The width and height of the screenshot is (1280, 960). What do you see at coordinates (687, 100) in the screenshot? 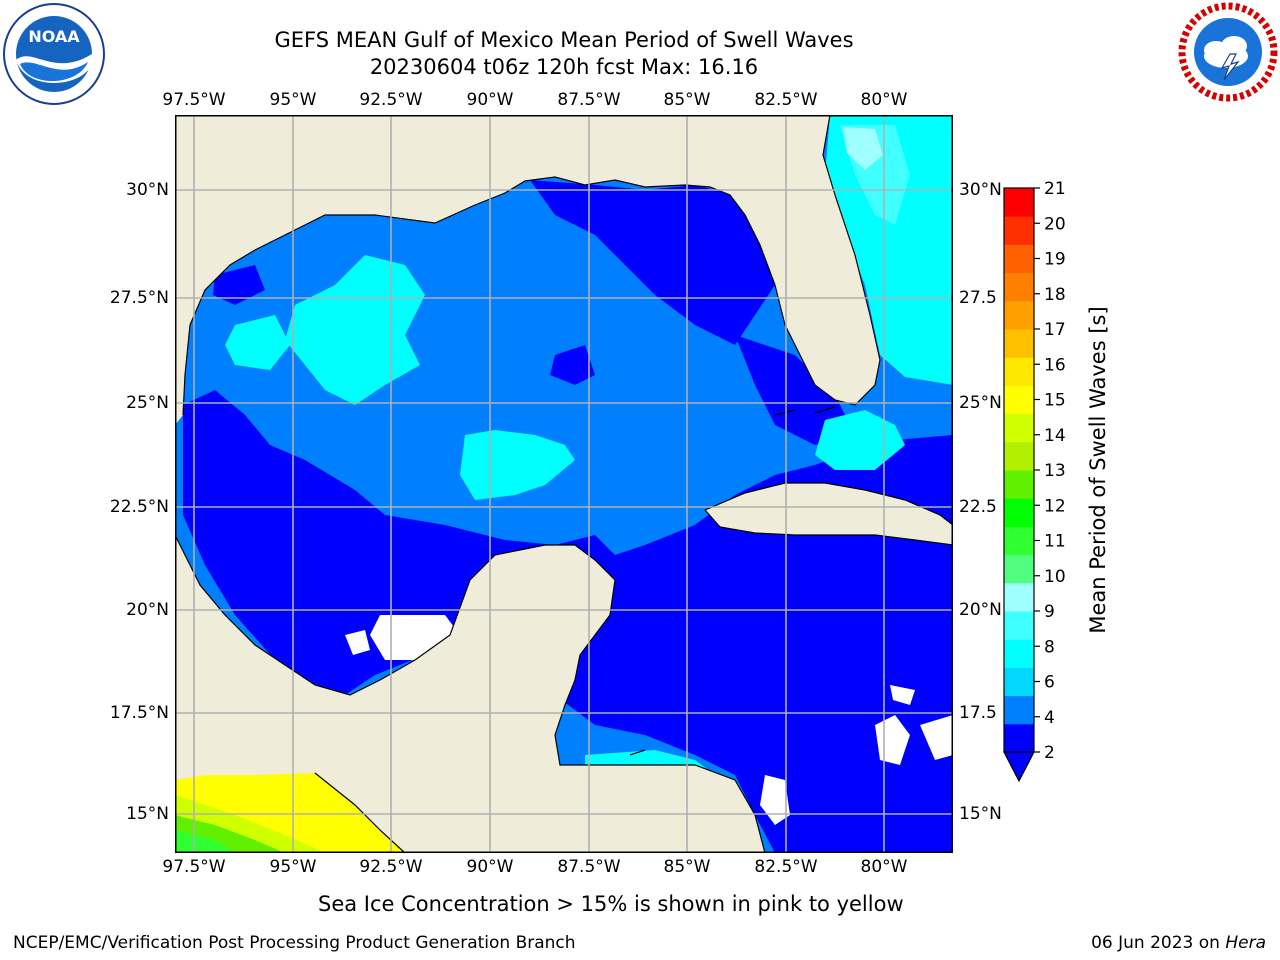
I see `lon-label-top: 85°W` at bounding box center [687, 100].